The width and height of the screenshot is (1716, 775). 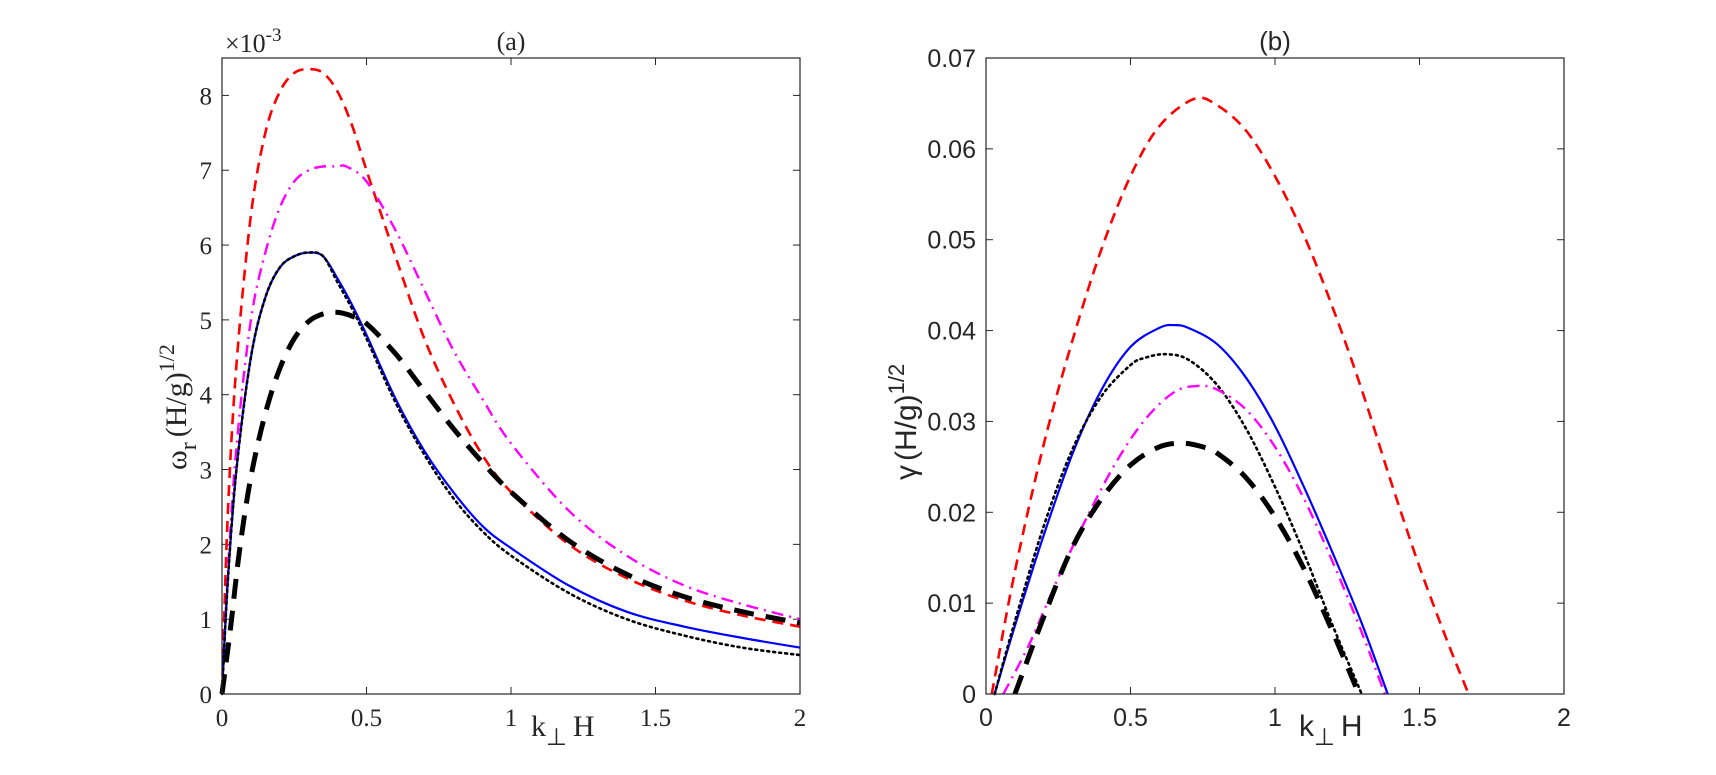 What do you see at coordinates (951, 241) in the screenshot?
I see `y-tick-label: 0.05` at bounding box center [951, 241].